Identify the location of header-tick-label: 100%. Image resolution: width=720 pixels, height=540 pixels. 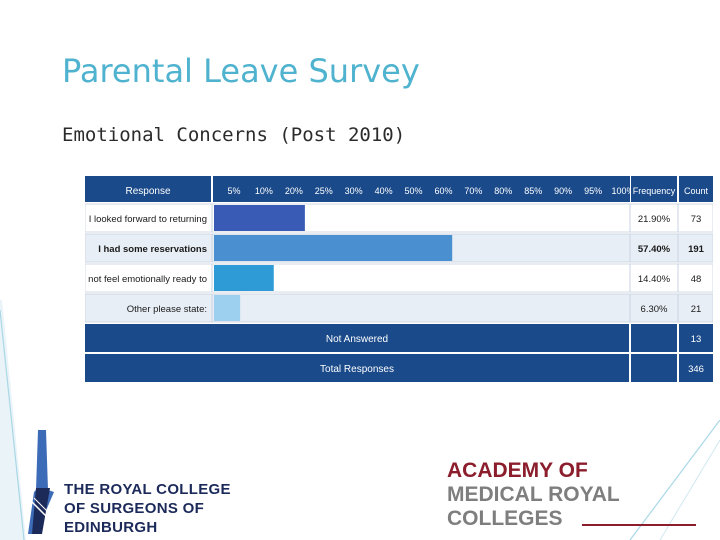
(622, 191).